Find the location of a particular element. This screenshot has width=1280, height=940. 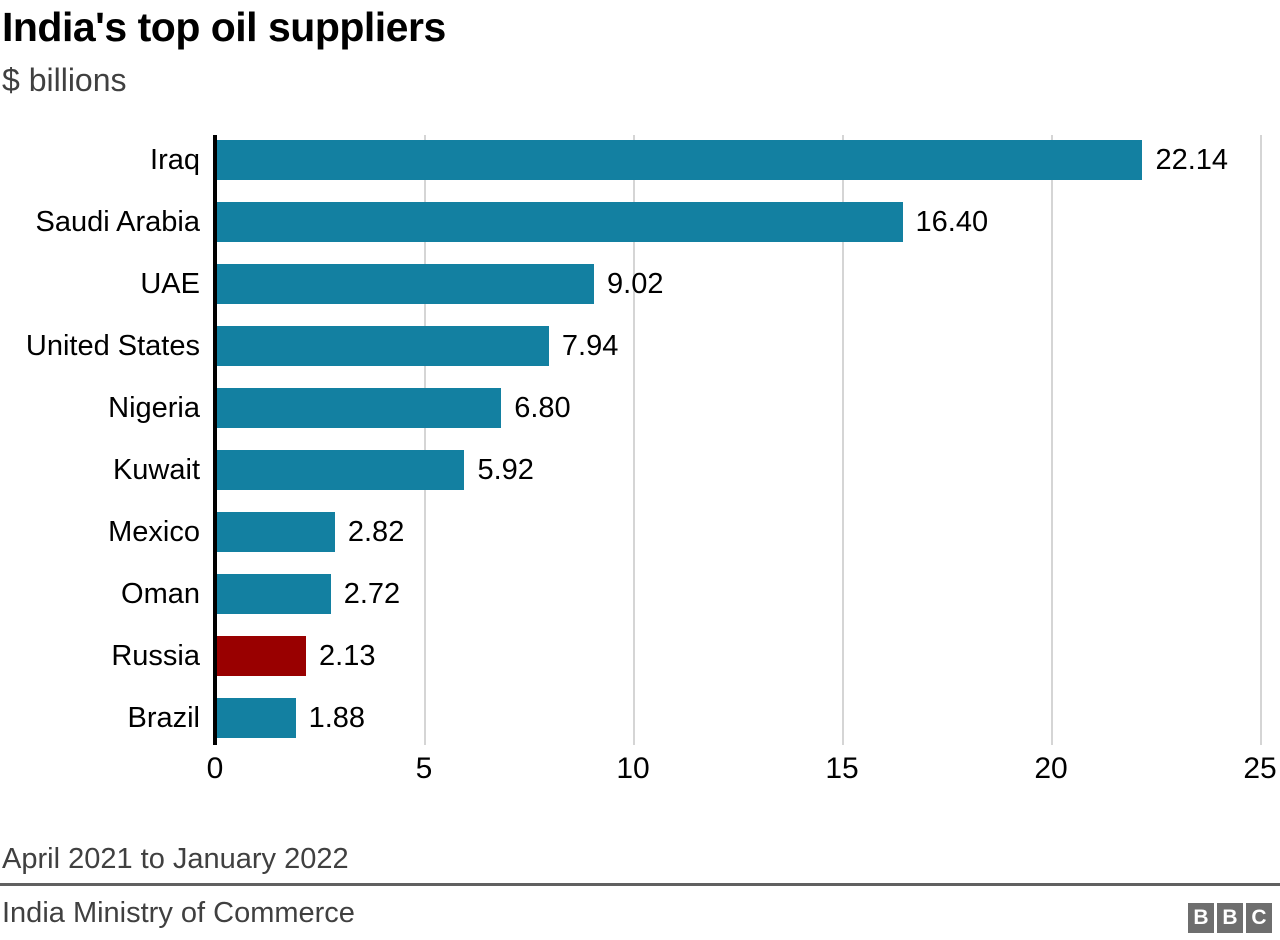

category-label: Mexico is located at coordinates (154, 531).